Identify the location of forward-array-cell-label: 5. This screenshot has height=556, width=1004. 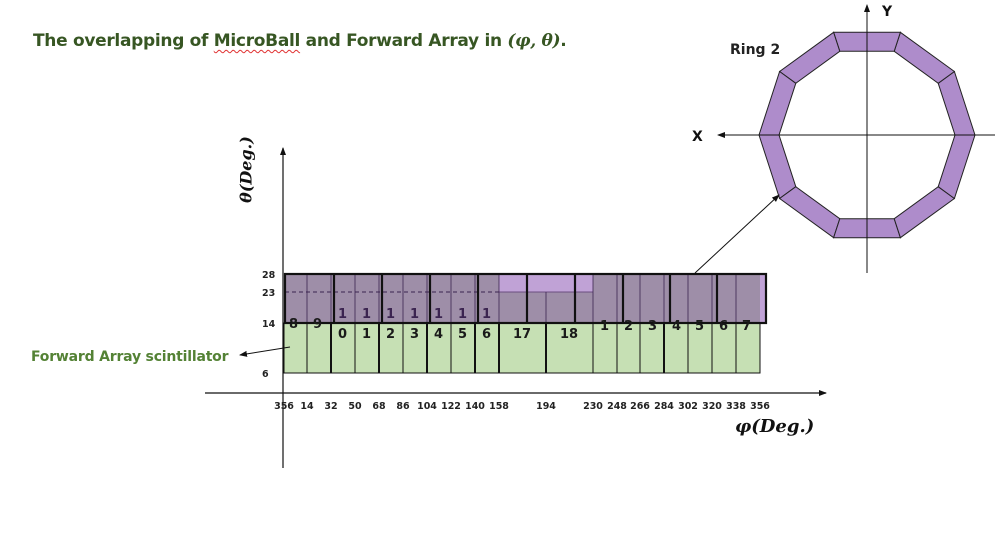
(462, 334).